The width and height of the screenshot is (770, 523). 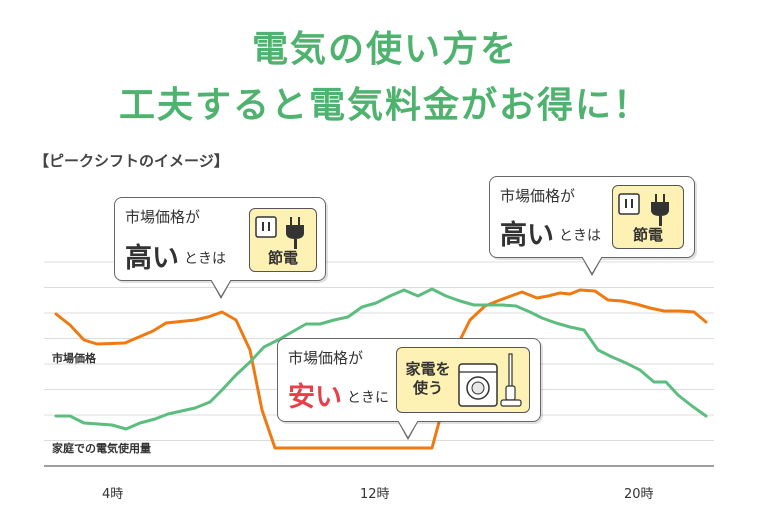 I want to click on use-appliances-label: 家電を 使う, so click(x=428, y=379).